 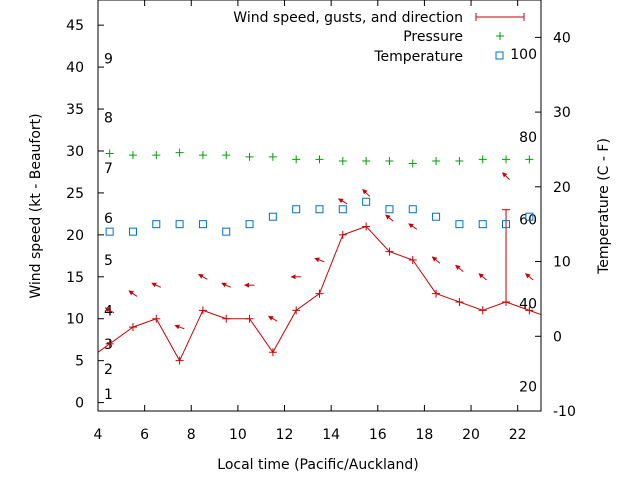 I want to click on y-left-tick-label: 15, so click(x=75, y=278).